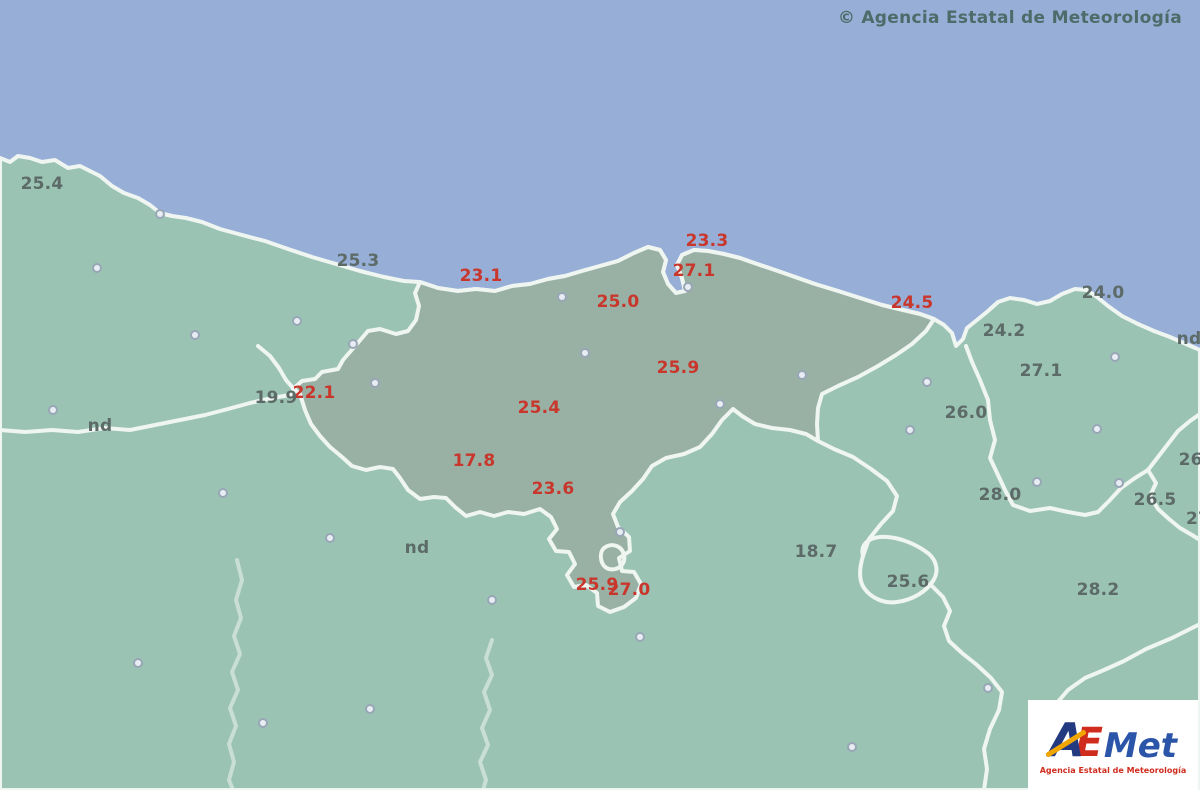  Describe the element at coordinates (1103, 293) in the screenshot. I see `temperature-label: 24.0` at that location.